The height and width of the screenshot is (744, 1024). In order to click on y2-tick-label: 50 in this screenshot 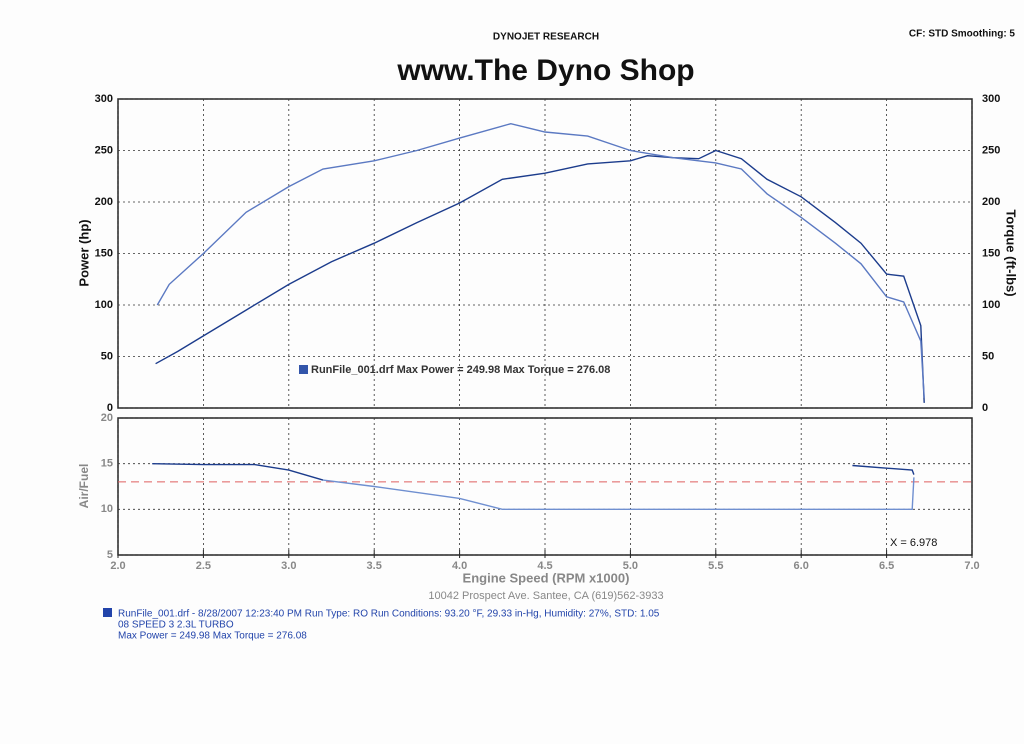, I will do `click(988, 356)`.